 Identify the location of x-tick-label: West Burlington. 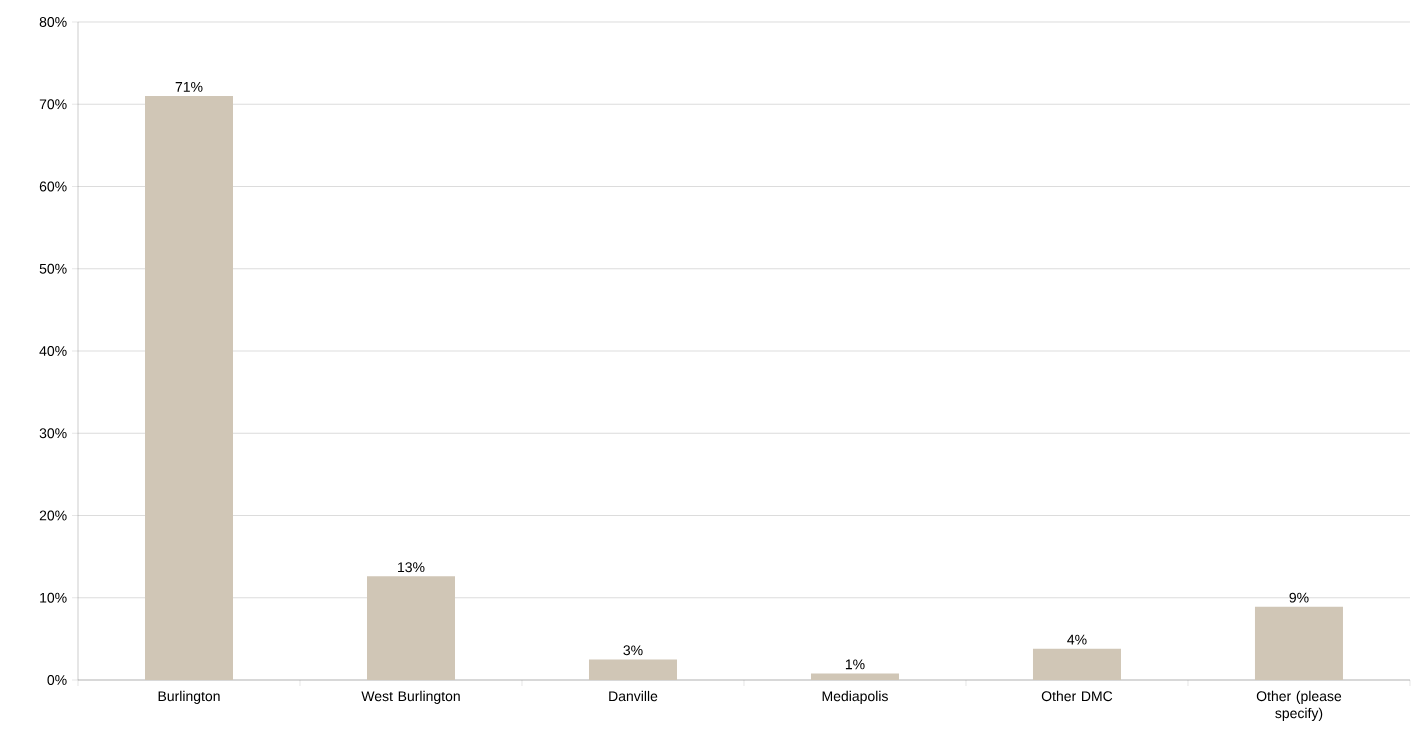
(410, 697).